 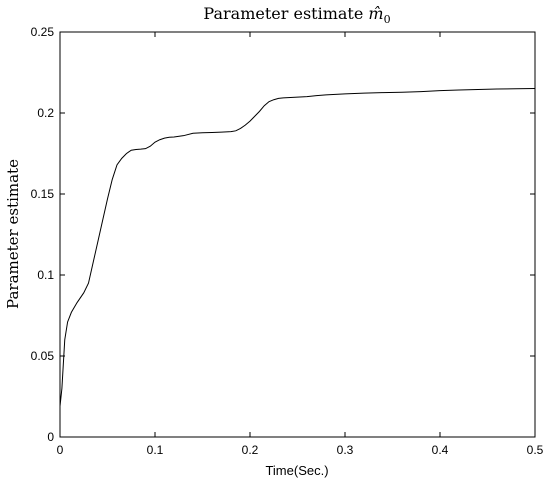 I want to click on y-tick-label: 0, so click(x=50, y=437).